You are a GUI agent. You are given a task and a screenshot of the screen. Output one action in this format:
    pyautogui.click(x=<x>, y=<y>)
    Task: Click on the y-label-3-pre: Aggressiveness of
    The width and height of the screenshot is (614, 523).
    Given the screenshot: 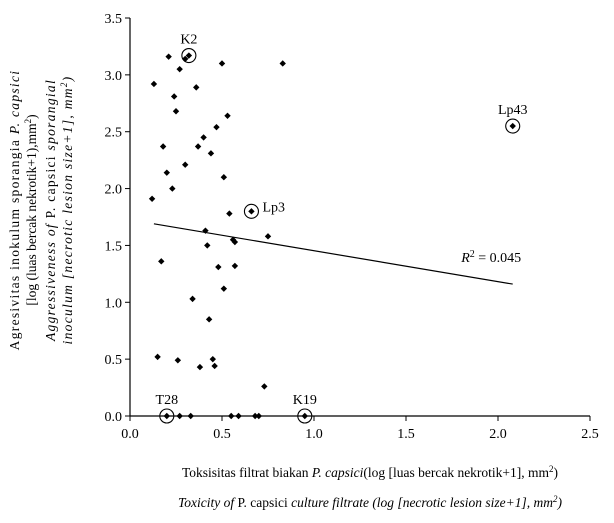 What is the action you would take?
    pyautogui.click(x=50, y=280)
    